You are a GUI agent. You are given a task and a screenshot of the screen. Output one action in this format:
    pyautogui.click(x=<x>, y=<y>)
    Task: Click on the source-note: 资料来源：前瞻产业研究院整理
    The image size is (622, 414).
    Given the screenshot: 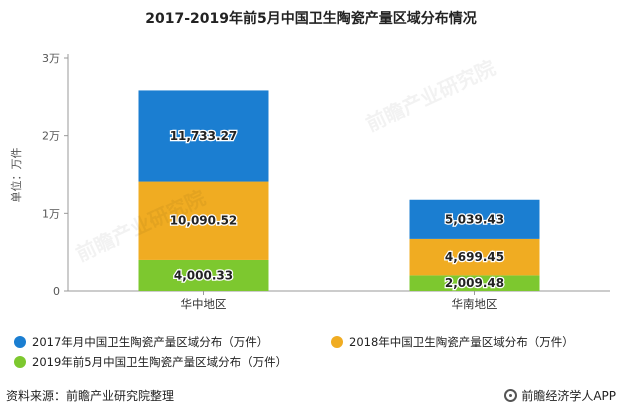 What is the action you would take?
    pyautogui.click(x=90, y=396)
    